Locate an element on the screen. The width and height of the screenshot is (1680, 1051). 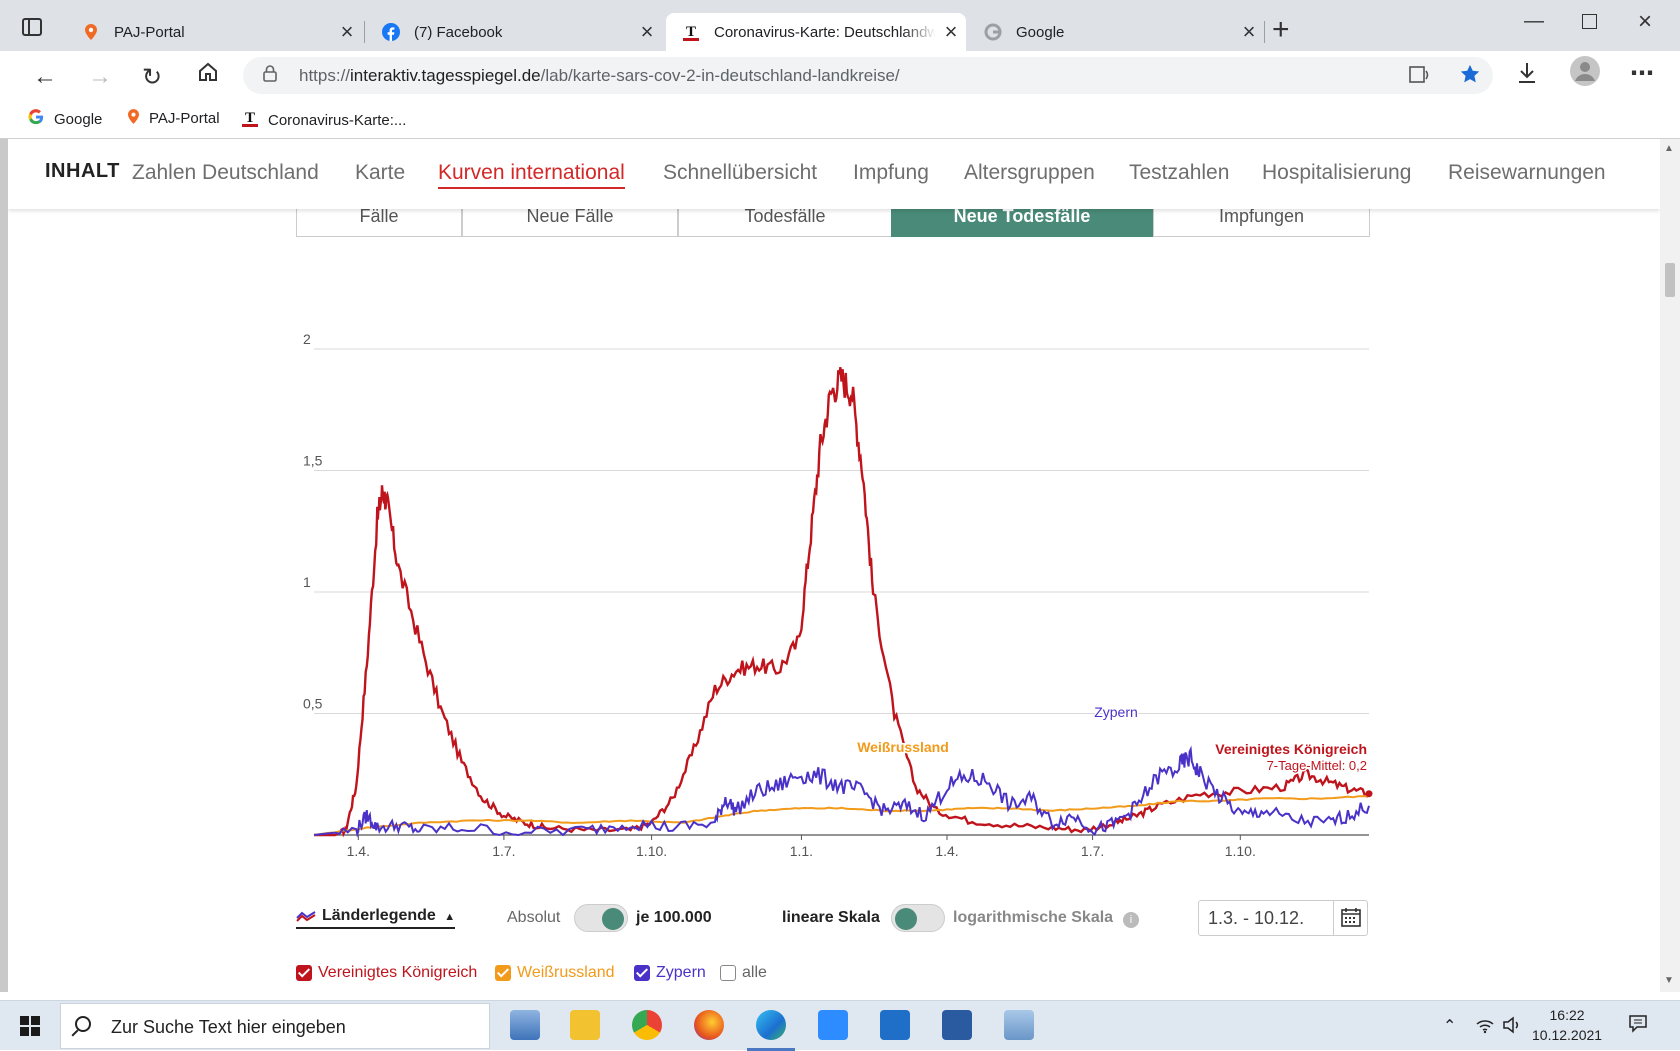
nav-item-schnelluebersicht: Schnellübersicht is located at coordinates (740, 172).